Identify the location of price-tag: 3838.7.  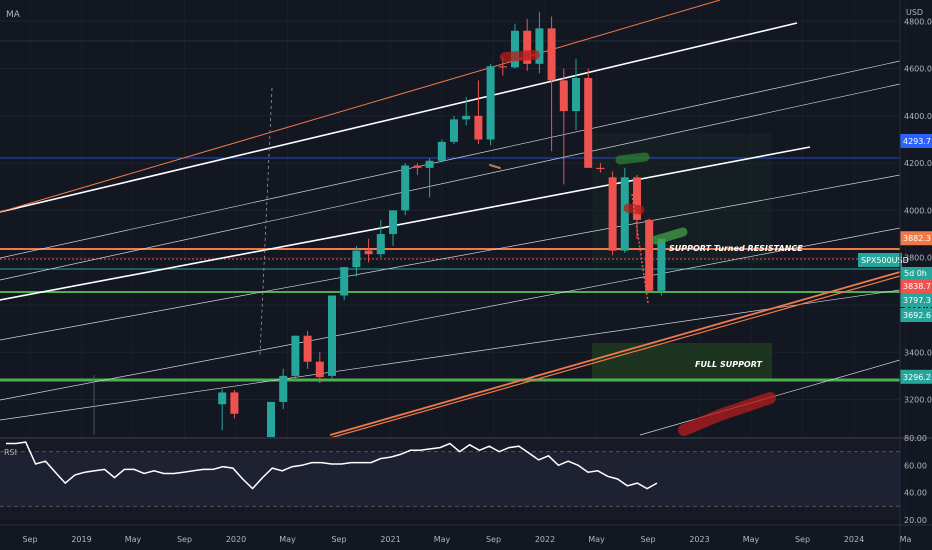
(916, 286).